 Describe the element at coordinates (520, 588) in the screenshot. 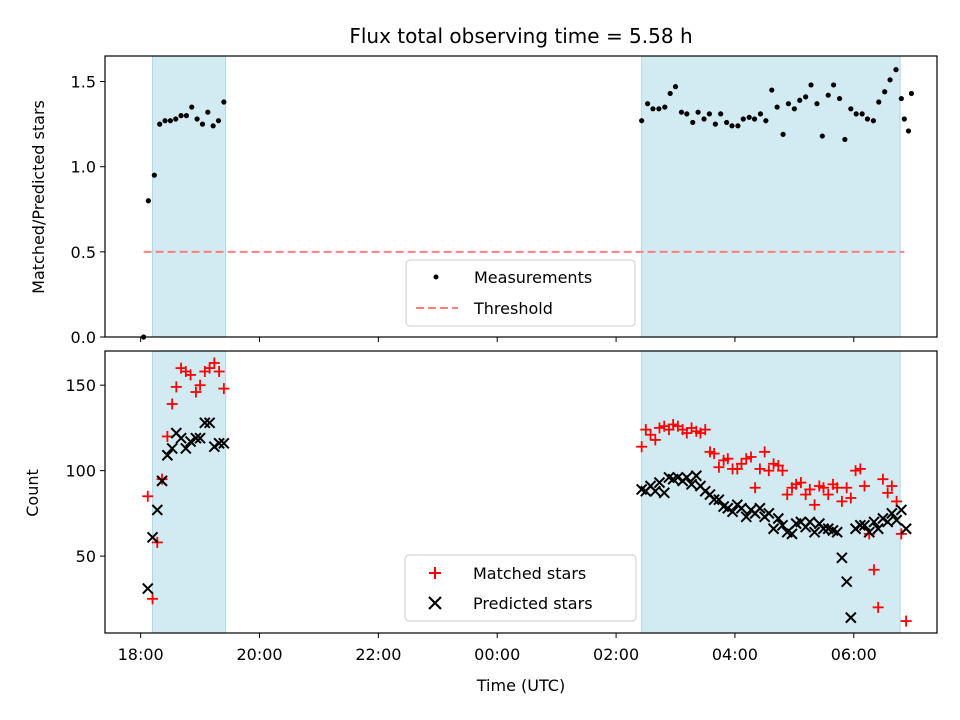

I see `bottom-legend-box` at that location.